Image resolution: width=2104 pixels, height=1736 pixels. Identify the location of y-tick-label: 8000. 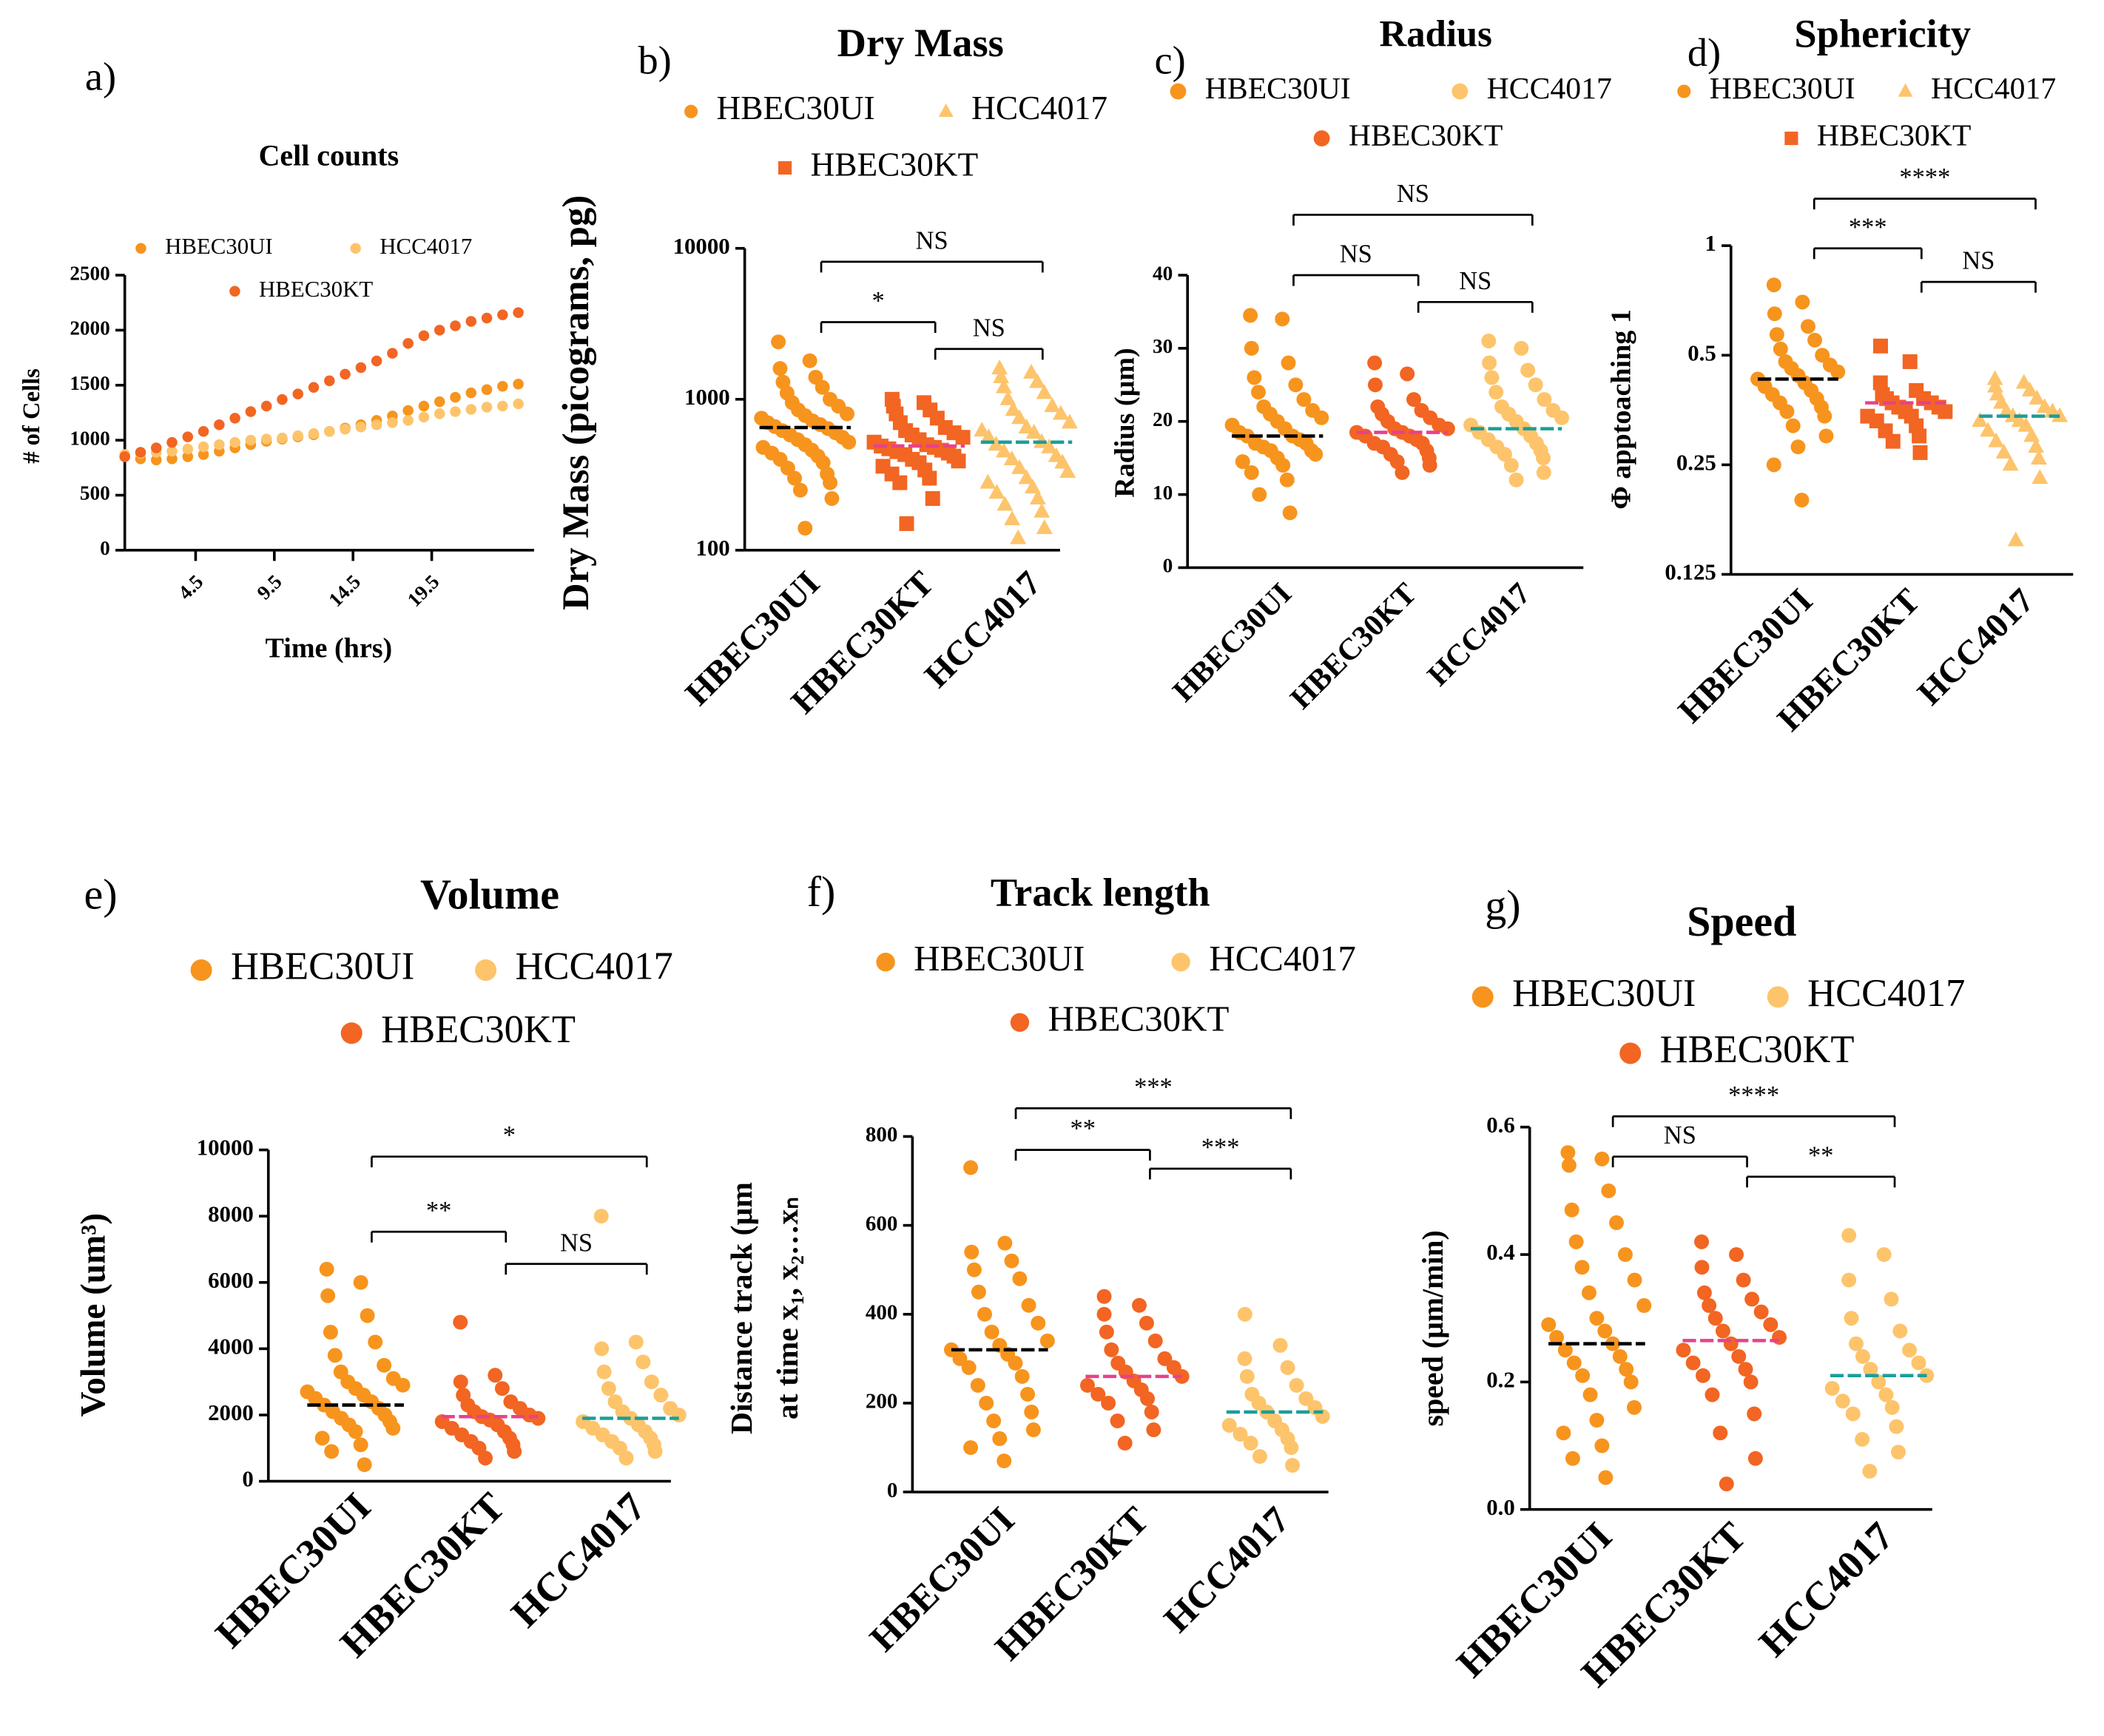
(231, 1213).